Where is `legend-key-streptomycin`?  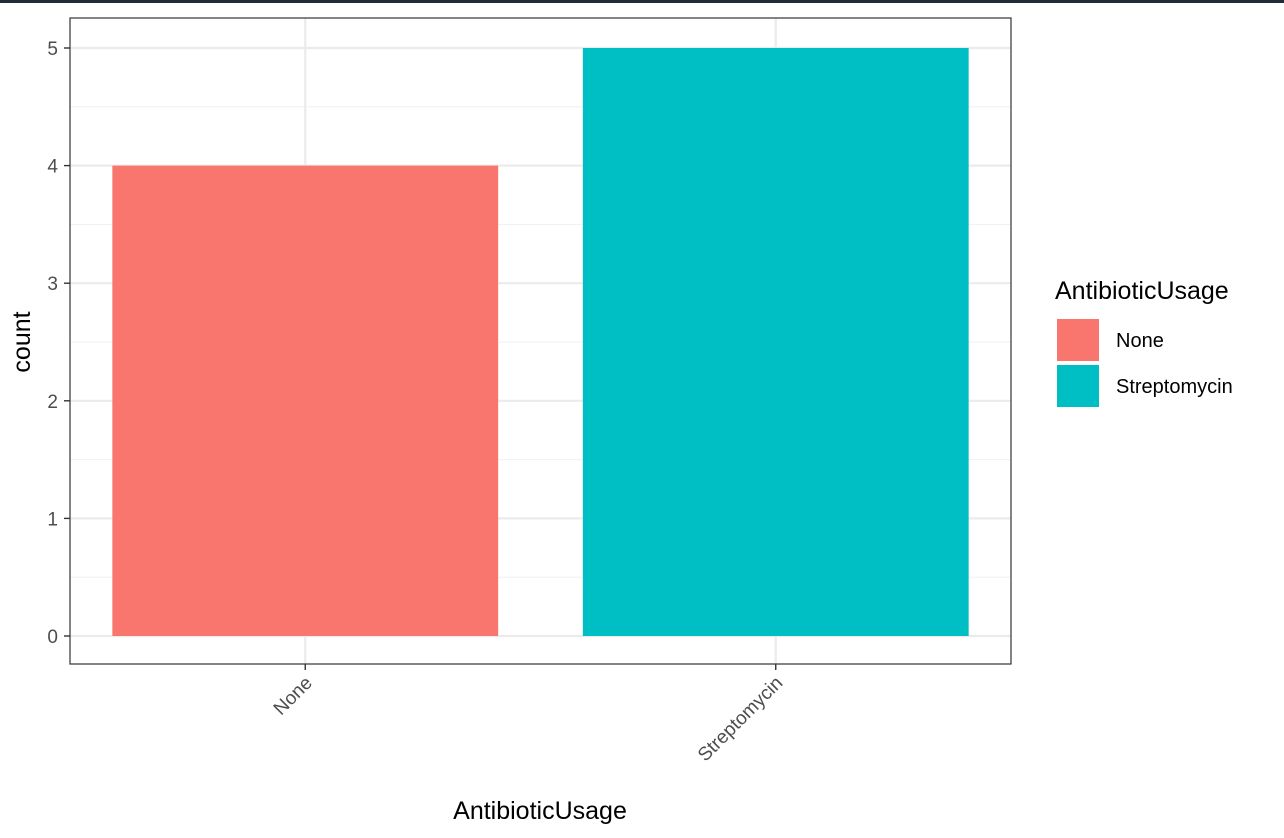
legend-key-streptomycin is located at coordinates (1078, 386).